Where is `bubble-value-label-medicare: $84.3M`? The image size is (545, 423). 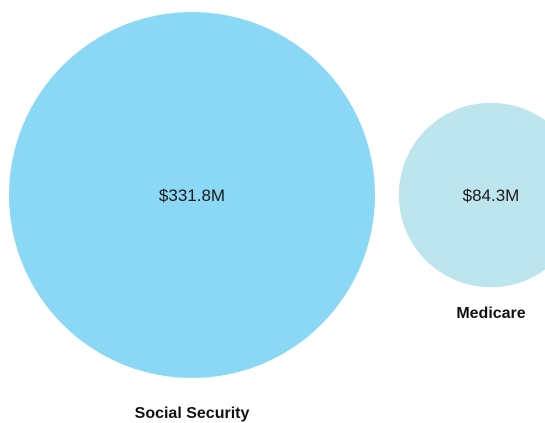 bubble-value-label-medicare: $84.3M is located at coordinates (491, 195).